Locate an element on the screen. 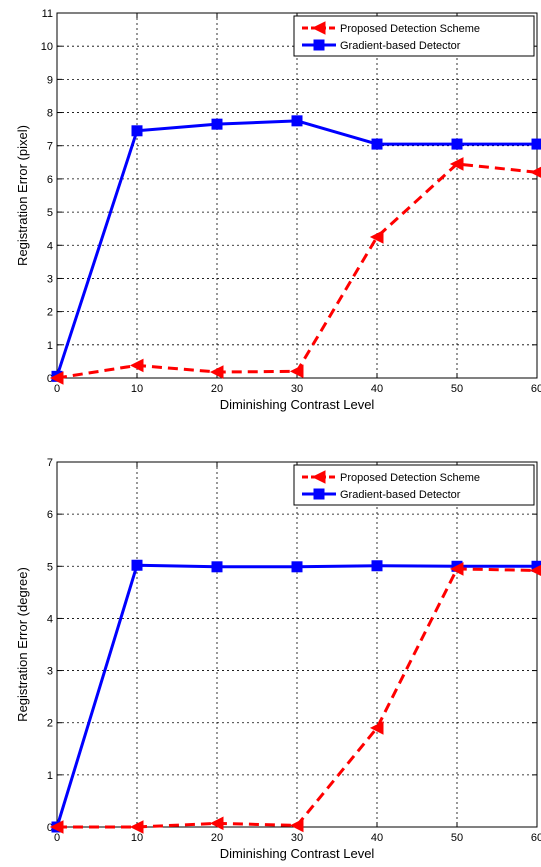 This screenshot has height=867, width=541. y-tick-label: 9 is located at coordinates (50, 80).